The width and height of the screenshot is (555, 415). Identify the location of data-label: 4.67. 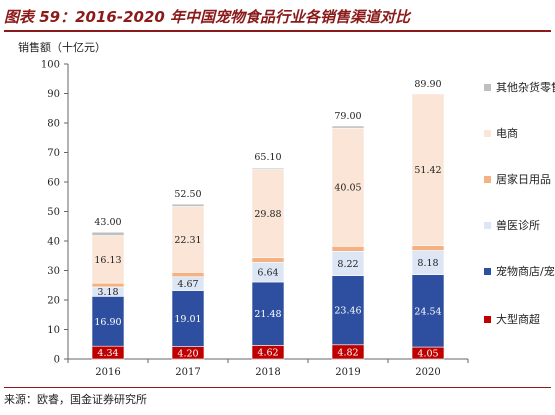
(187, 284).